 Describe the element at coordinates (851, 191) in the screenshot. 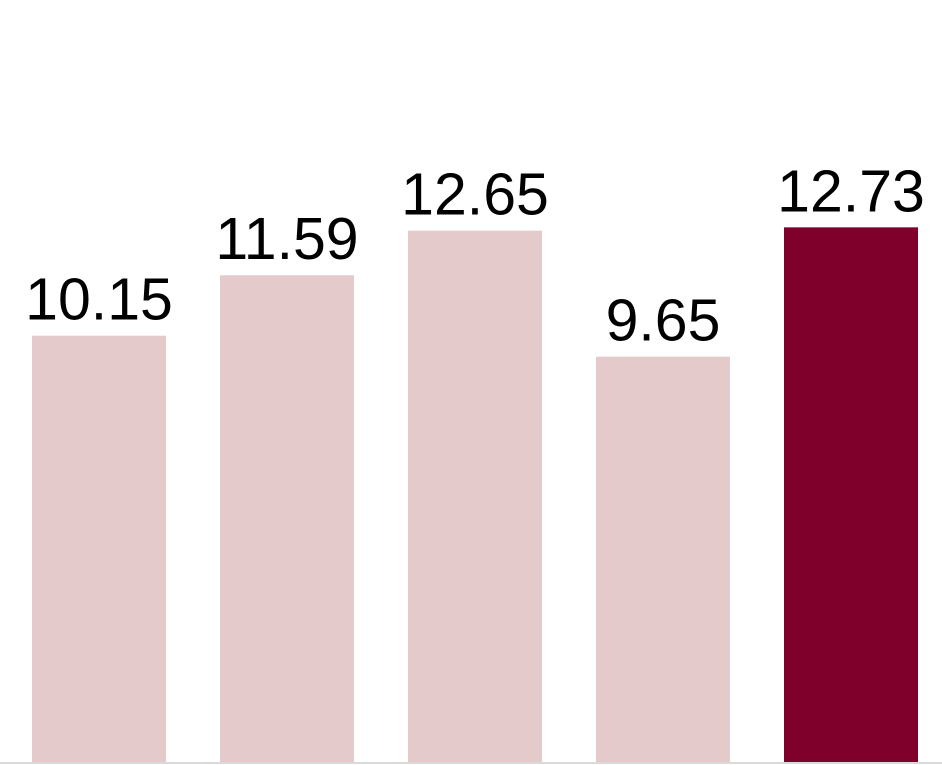

I see `data-label-5: 12.73` at that location.